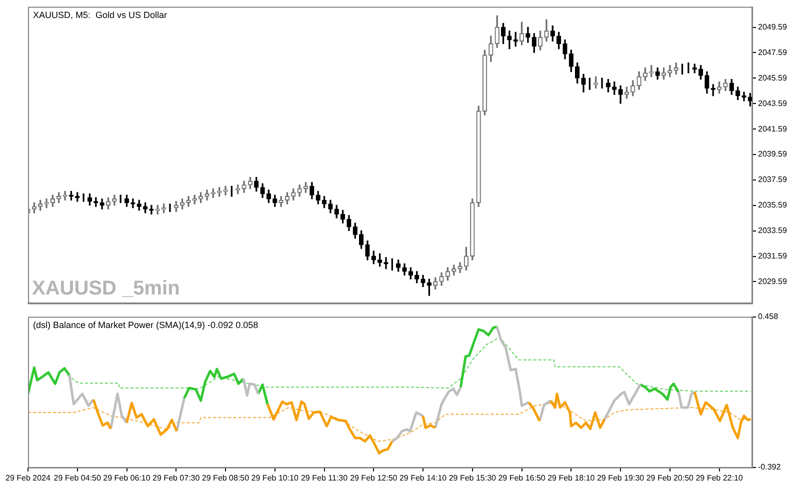 The image size is (800, 485). I want to click on chart-title: (dsl) Balance of Market Power (SMA)(14,9) -0.092 0.058, so click(145, 325).